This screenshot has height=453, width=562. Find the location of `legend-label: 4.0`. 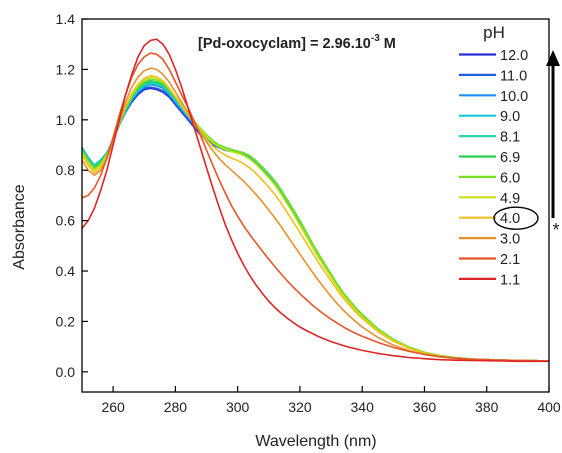

legend-label: 4.0 is located at coordinates (510, 219).